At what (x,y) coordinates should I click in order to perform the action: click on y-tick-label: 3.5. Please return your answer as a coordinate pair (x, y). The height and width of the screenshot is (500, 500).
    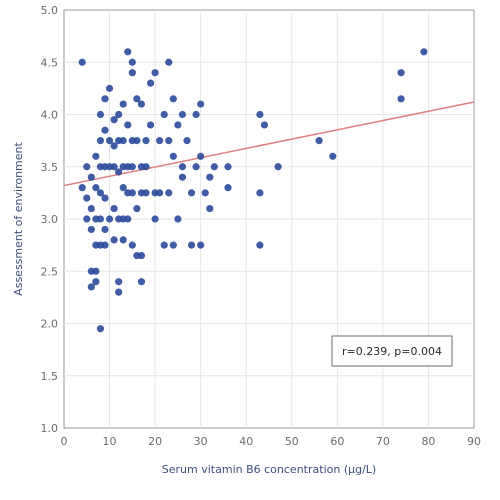
    Looking at the image, I should click on (50, 167).